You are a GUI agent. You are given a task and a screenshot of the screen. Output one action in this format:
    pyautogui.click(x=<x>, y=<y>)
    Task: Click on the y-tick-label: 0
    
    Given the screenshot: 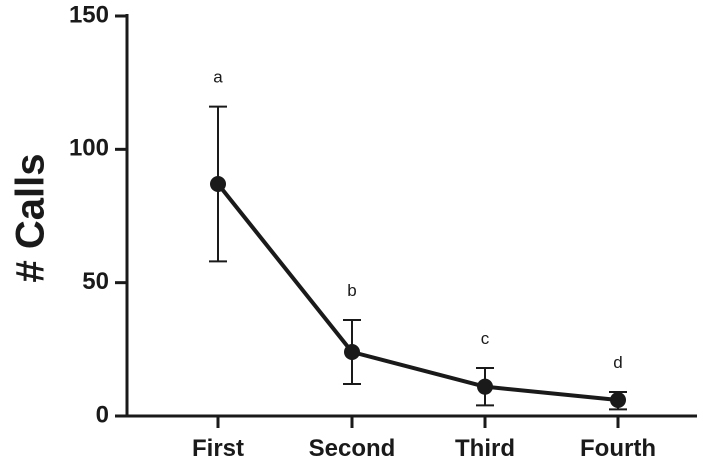 What is the action you would take?
    pyautogui.click(x=102, y=414)
    